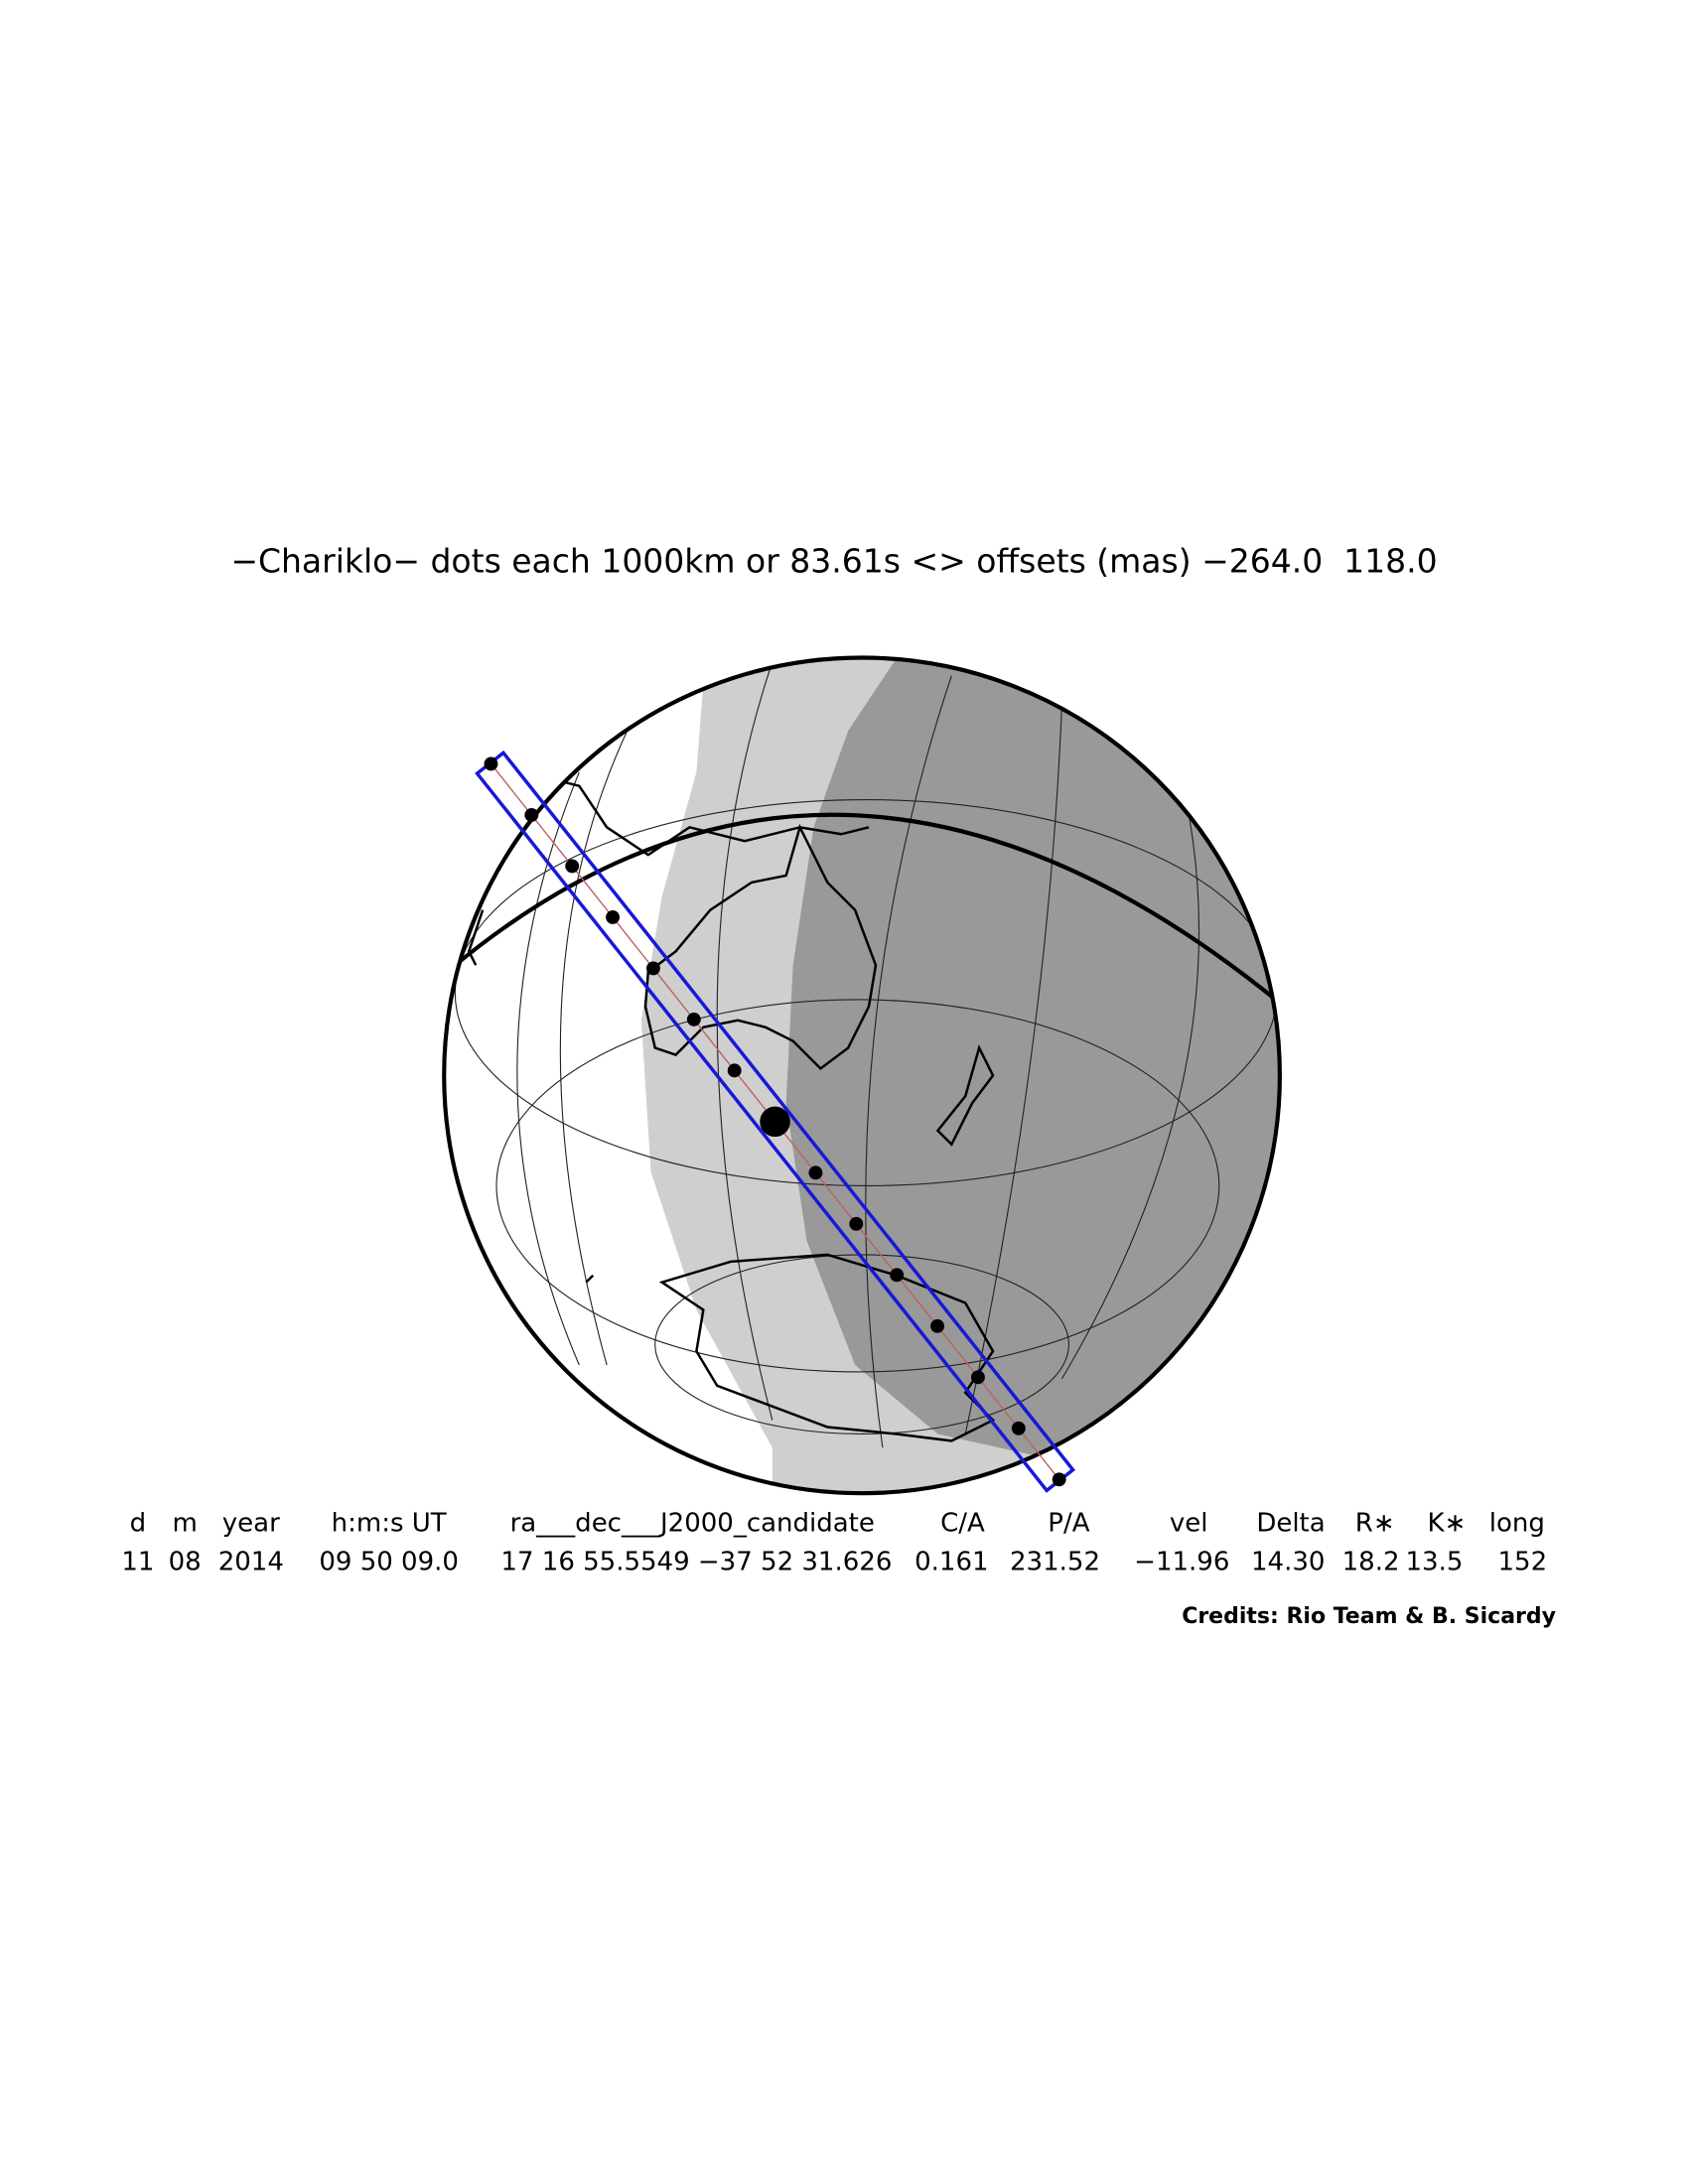  I want to click on column-header: P/A, so click(1068, 1524).